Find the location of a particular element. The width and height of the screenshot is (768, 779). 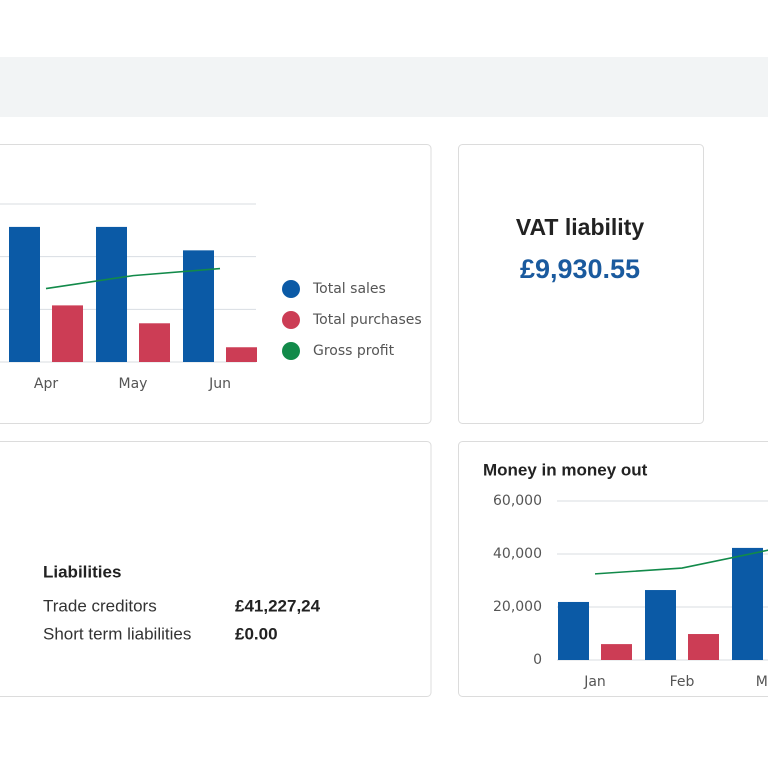

x-tick-label: Feb is located at coordinates (682, 682).